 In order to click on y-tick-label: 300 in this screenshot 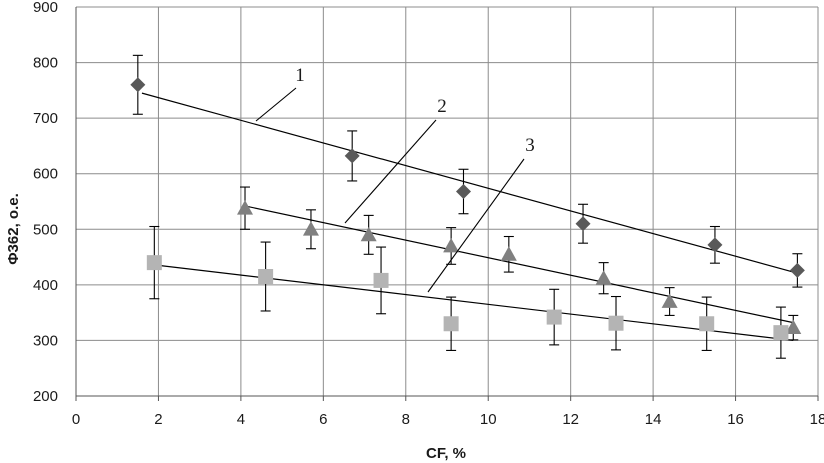, I will do `click(45, 340)`.